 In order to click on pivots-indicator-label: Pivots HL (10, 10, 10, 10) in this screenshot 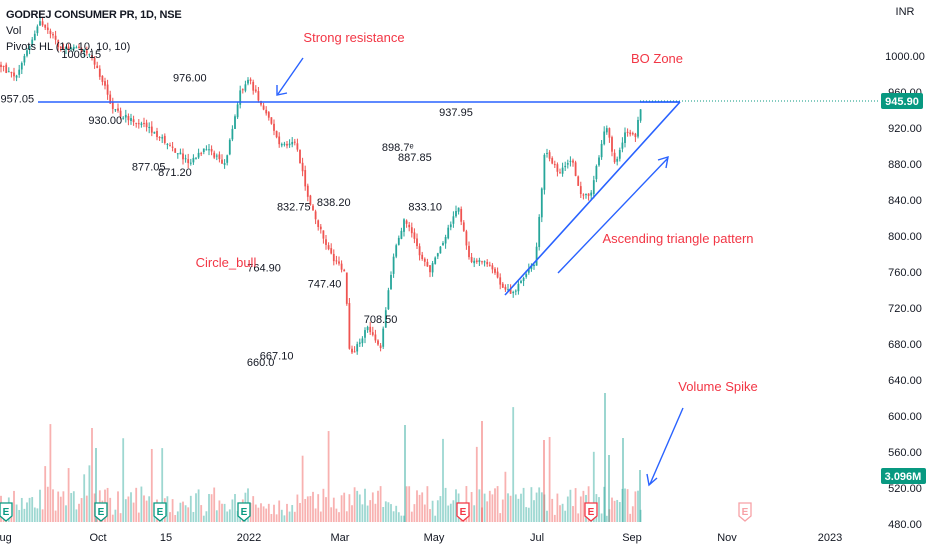, I will do `click(68, 47)`.